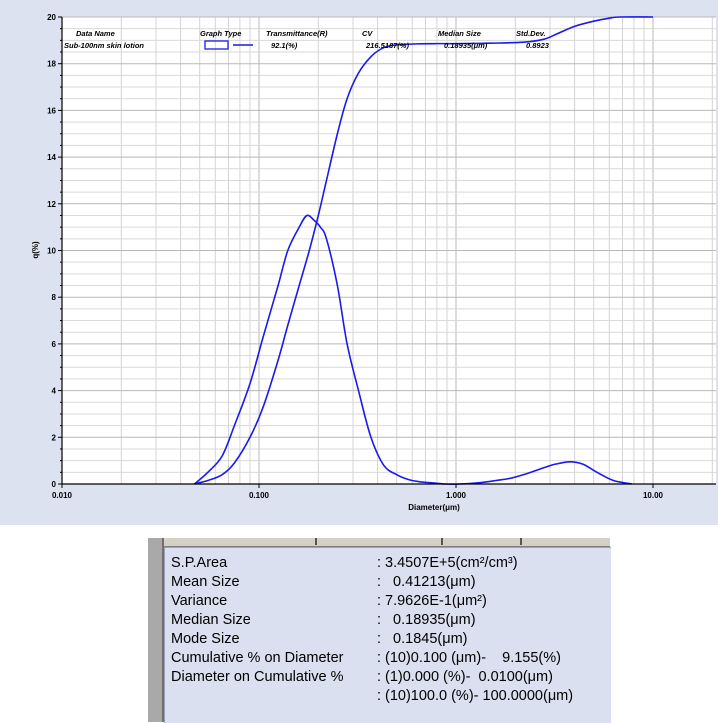 The height and width of the screenshot is (723, 718). What do you see at coordinates (436, 601) in the screenshot?
I see `stat-value: 7.9626E-1(μm²)` at bounding box center [436, 601].